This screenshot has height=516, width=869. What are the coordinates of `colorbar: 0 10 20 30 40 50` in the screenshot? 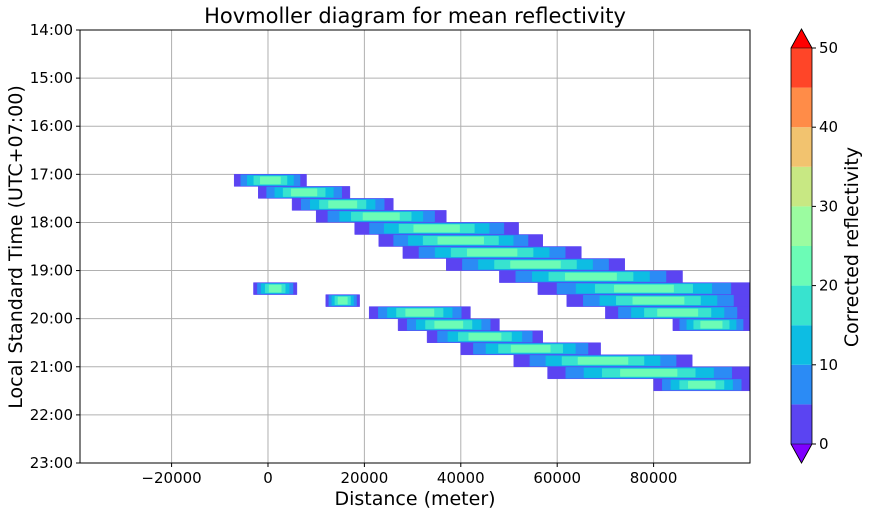 It's located at (814, 246).